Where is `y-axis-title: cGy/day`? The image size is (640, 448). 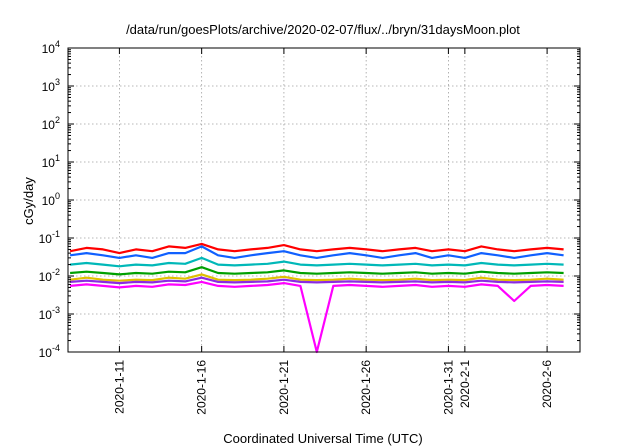
y-axis-title: cGy/day is located at coordinates (28, 201).